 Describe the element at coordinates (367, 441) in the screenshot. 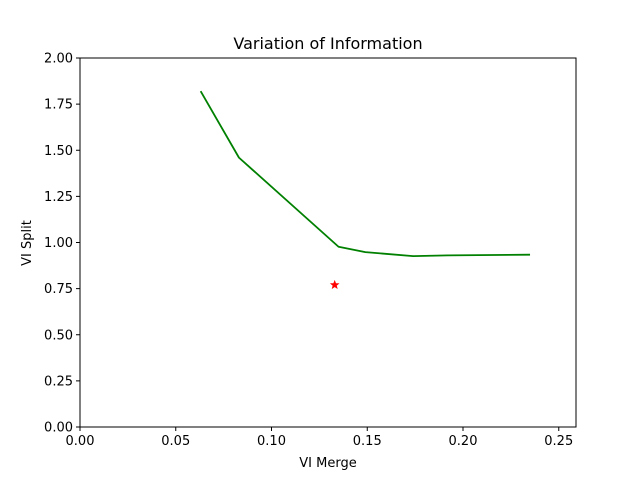

I see `x-tick-label: 0.15` at that location.